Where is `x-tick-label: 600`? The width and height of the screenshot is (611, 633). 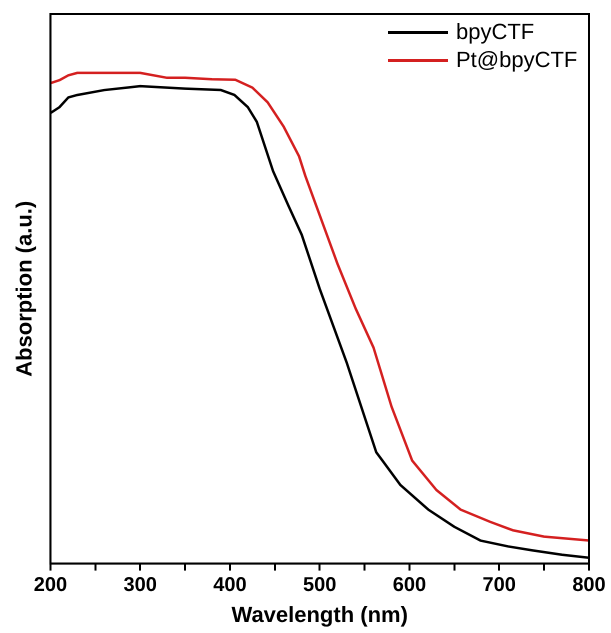
x-tick-label: 600 is located at coordinates (409, 585).